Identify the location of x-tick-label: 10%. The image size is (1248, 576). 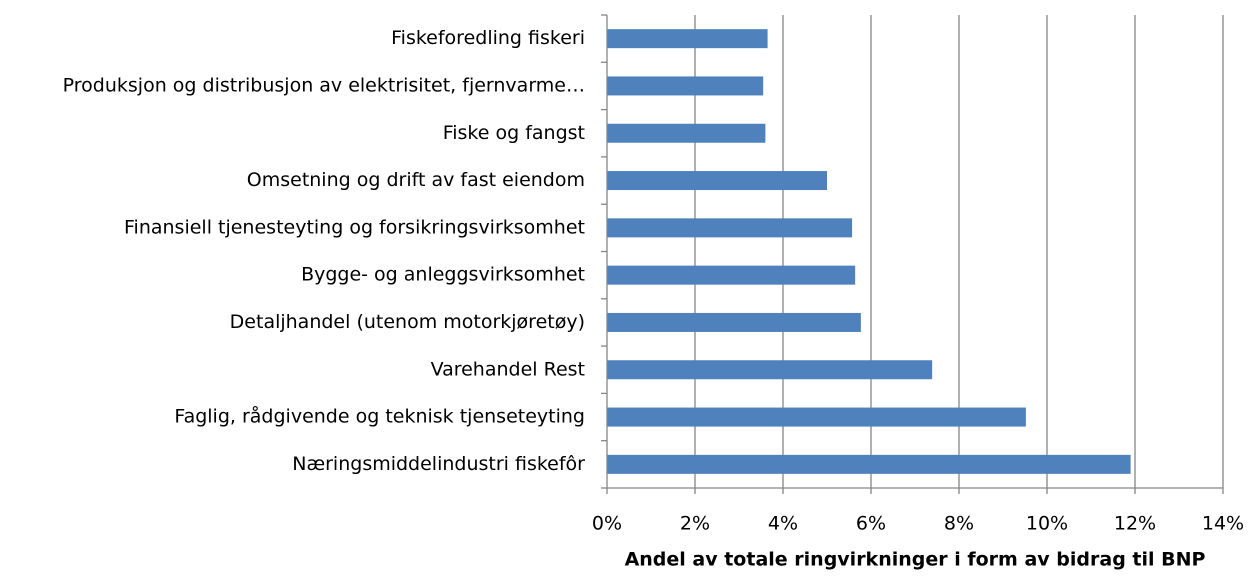
(1047, 524).